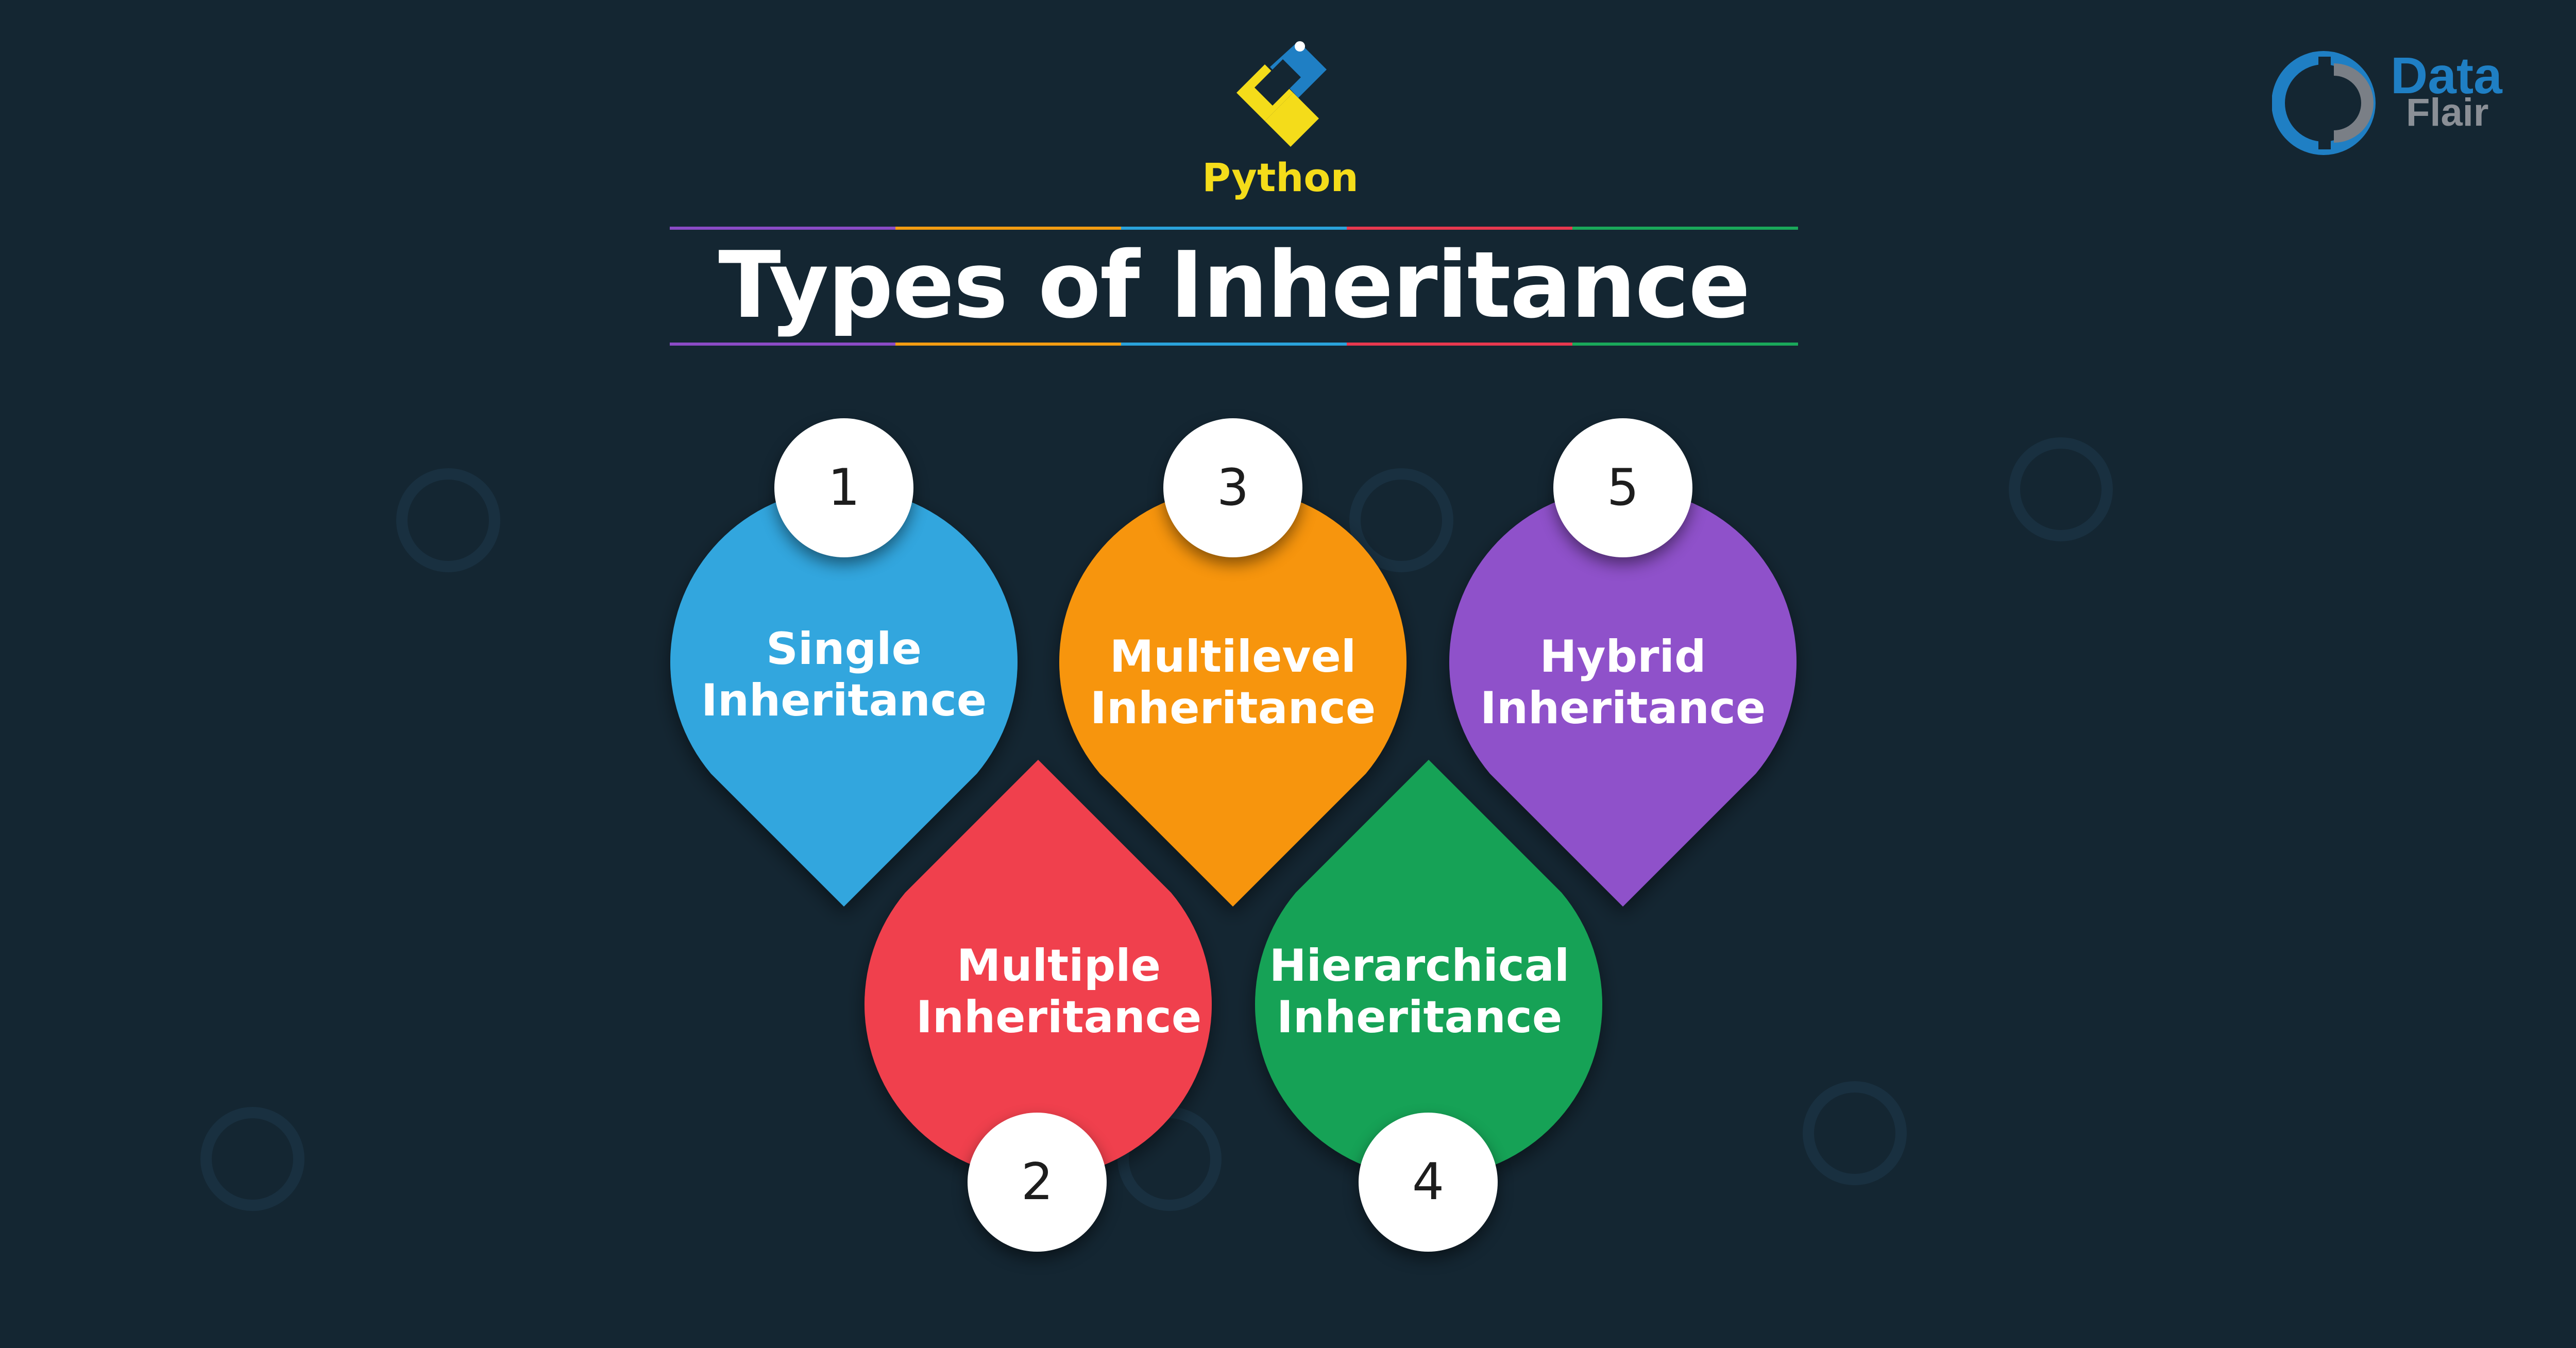 This screenshot has height=1348, width=2576. I want to click on number-badge-4: 4, so click(1428, 1182).